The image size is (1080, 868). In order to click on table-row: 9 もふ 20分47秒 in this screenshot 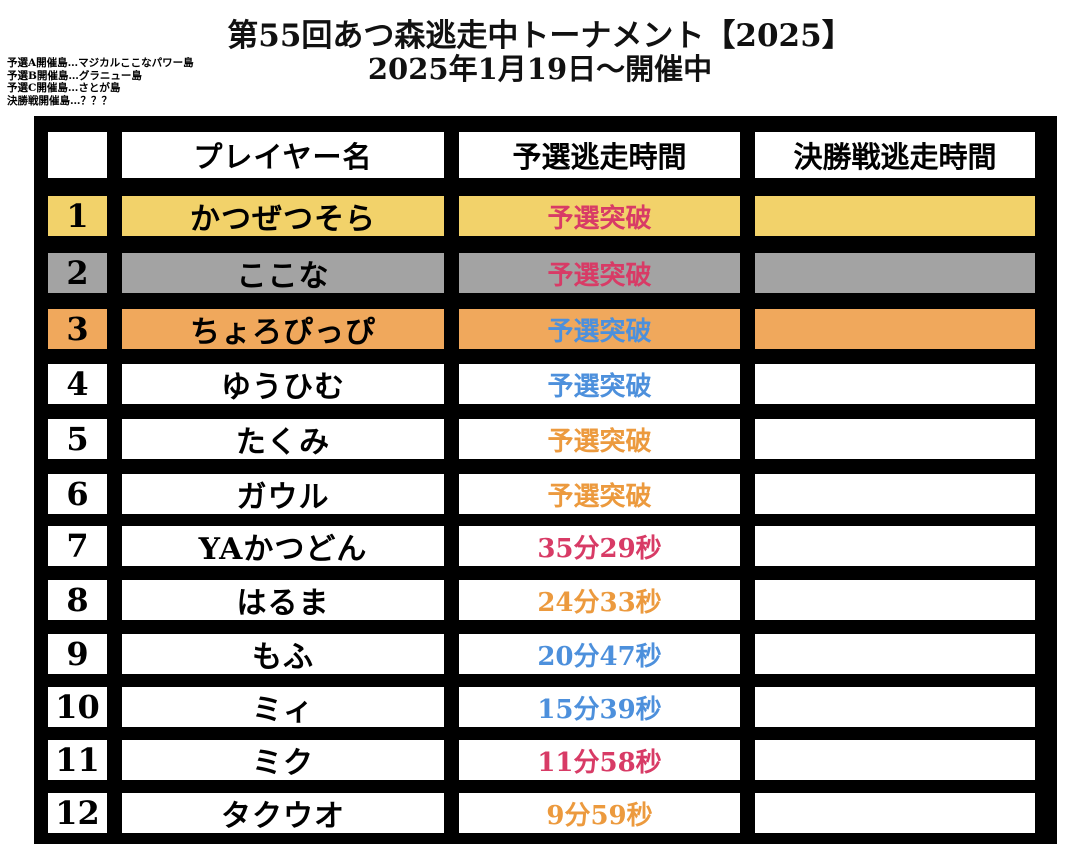, I will do `click(545, 654)`.